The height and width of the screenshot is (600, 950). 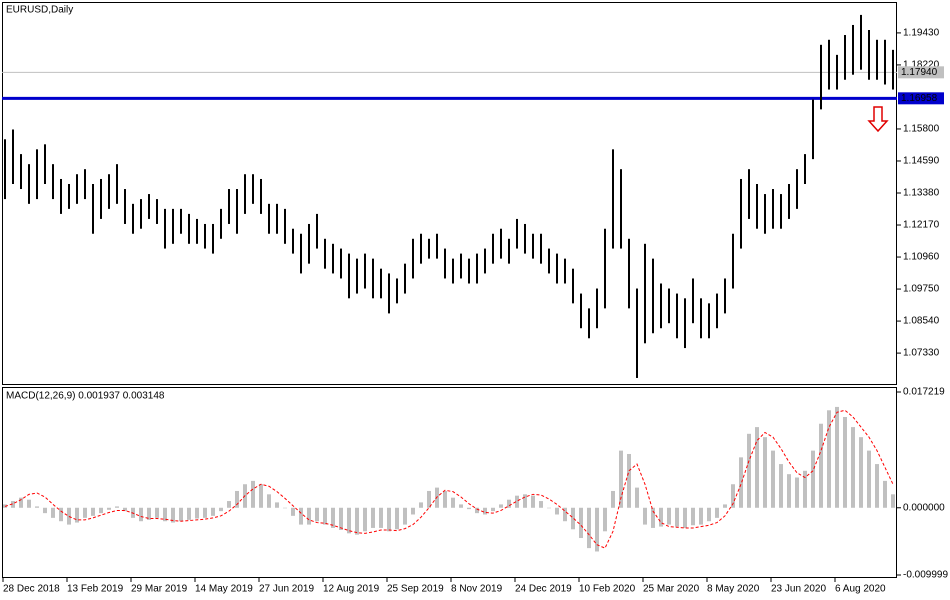 I want to click on y-tick-label: 1.15800, so click(x=921, y=129).